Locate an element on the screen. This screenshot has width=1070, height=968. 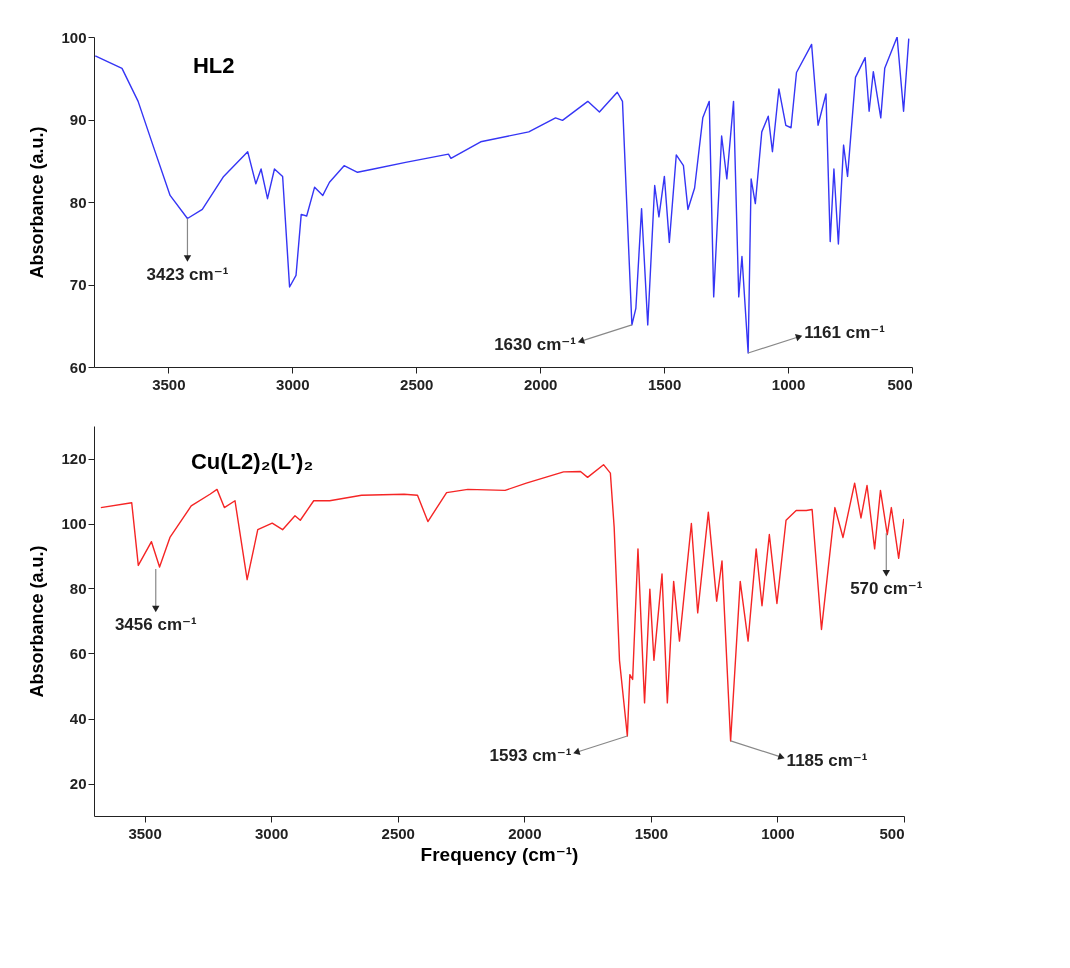
y-tick-label: 40 is located at coordinates (78, 718).